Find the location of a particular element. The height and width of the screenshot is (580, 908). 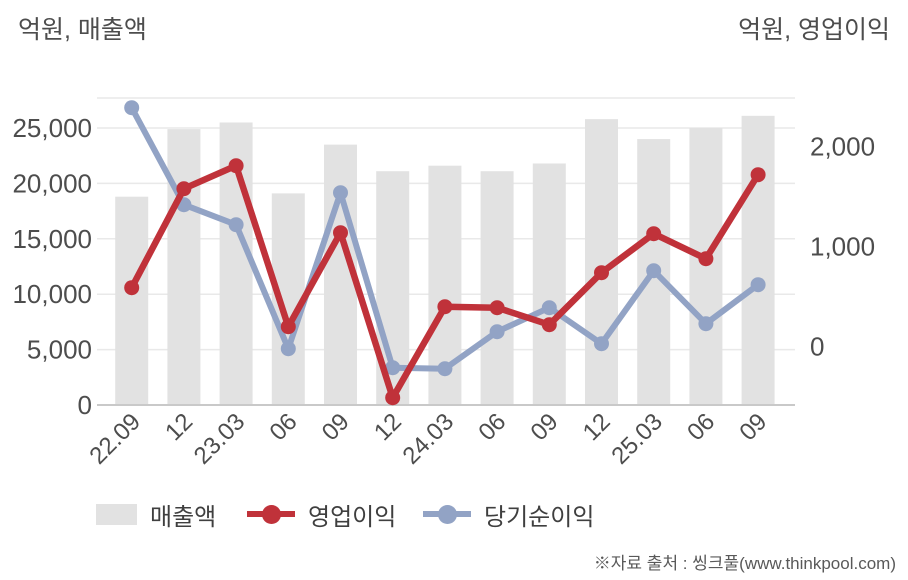

y-tick-label: 10,000 is located at coordinates (52, 294).